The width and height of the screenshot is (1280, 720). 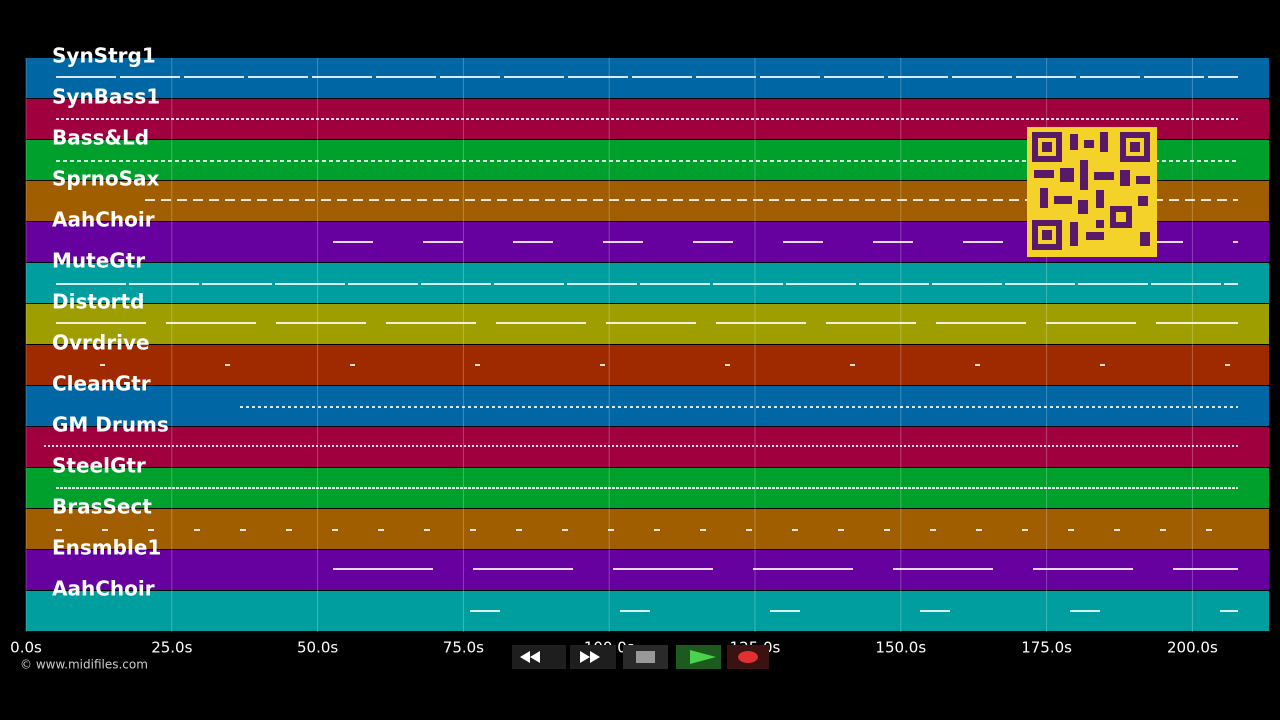 What do you see at coordinates (106, 548) in the screenshot?
I see `track-name: Ensmble1` at bounding box center [106, 548].